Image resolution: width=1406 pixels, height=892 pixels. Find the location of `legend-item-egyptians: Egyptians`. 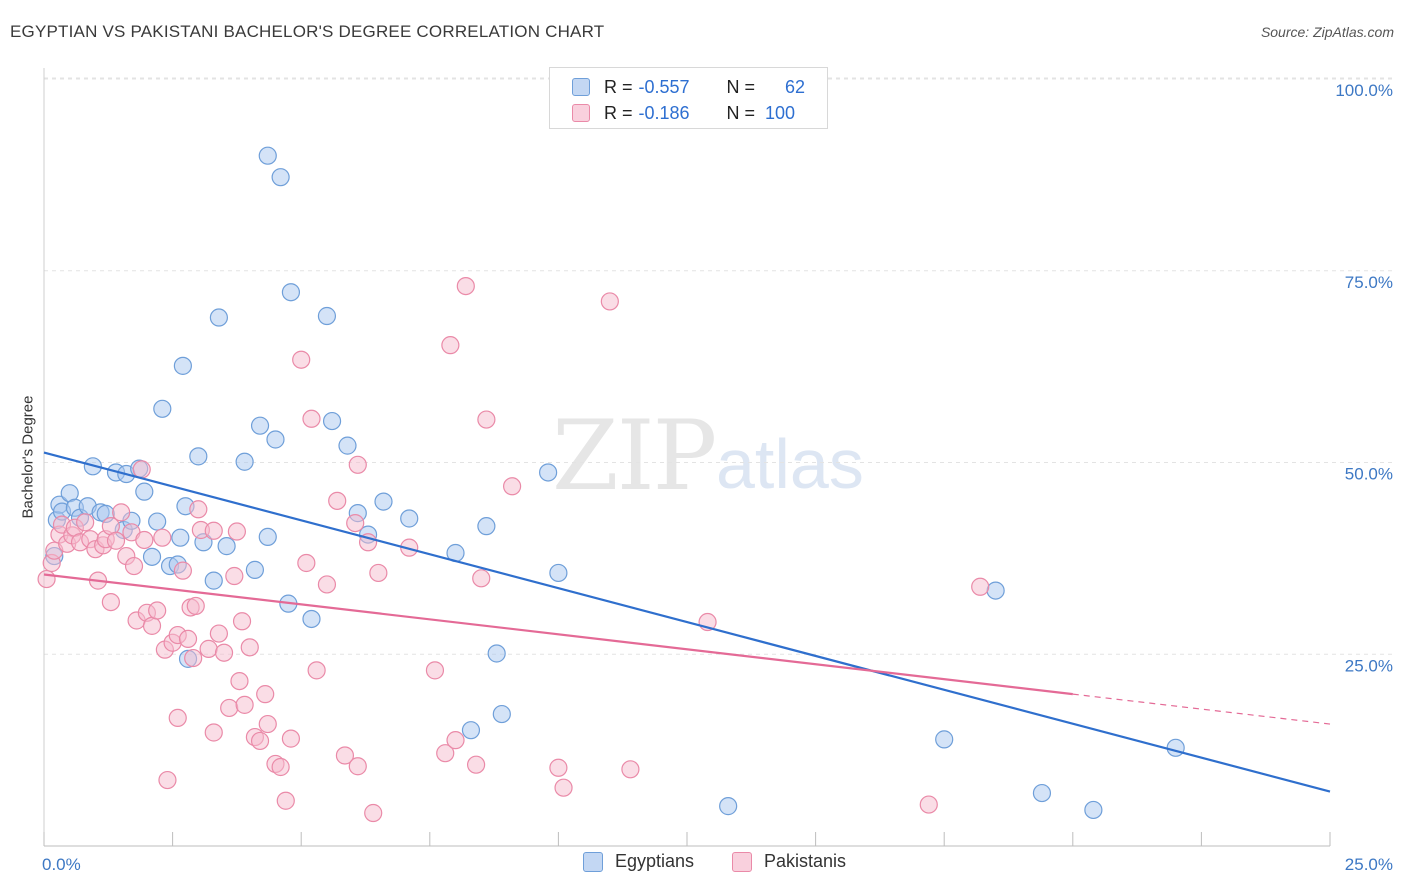

legend-item-egyptians: Egyptians is located at coordinates (638, 861).